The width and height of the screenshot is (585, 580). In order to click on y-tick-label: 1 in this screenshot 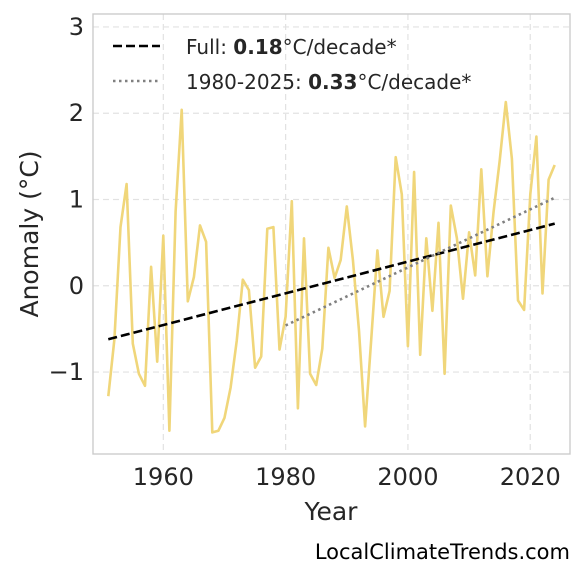, I will do `click(76, 199)`.